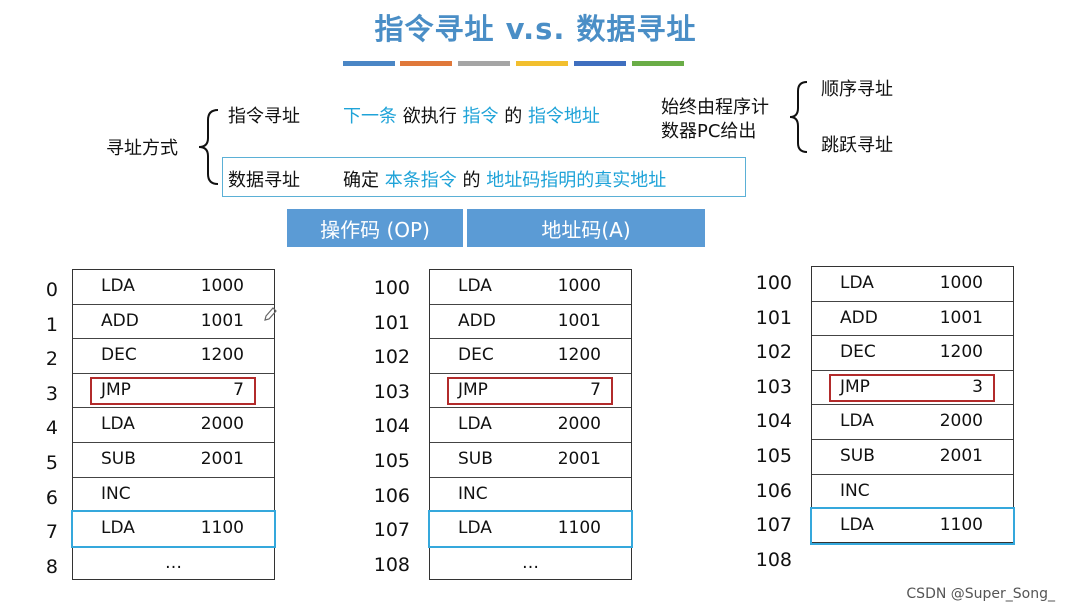  Describe the element at coordinates (361, 180) in the screenshot. I see `desc-determine: 确定` at that location.